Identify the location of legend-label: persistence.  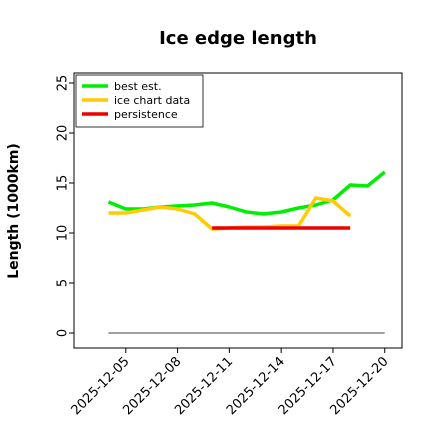
(146, 114).